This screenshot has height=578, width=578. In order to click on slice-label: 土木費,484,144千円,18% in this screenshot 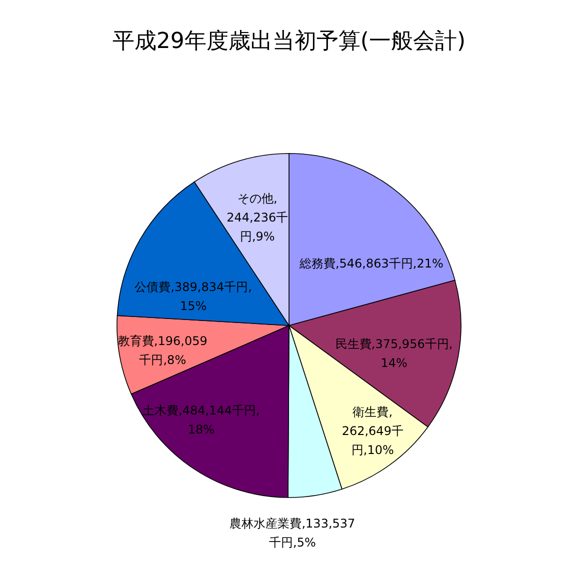, I will do `click(201, 419)`.